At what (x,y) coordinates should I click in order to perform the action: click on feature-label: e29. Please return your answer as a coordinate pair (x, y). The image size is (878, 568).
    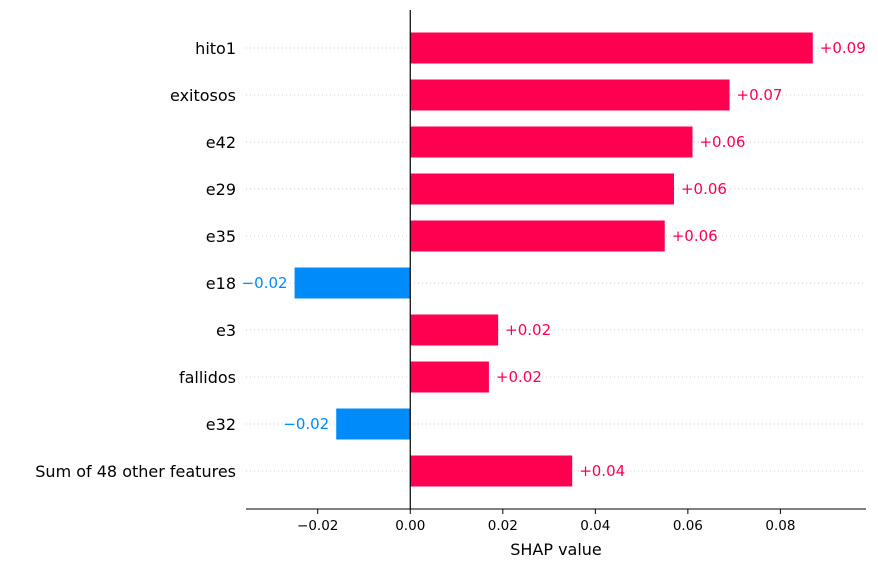
    Looking at the image, I should click on (221, 189).